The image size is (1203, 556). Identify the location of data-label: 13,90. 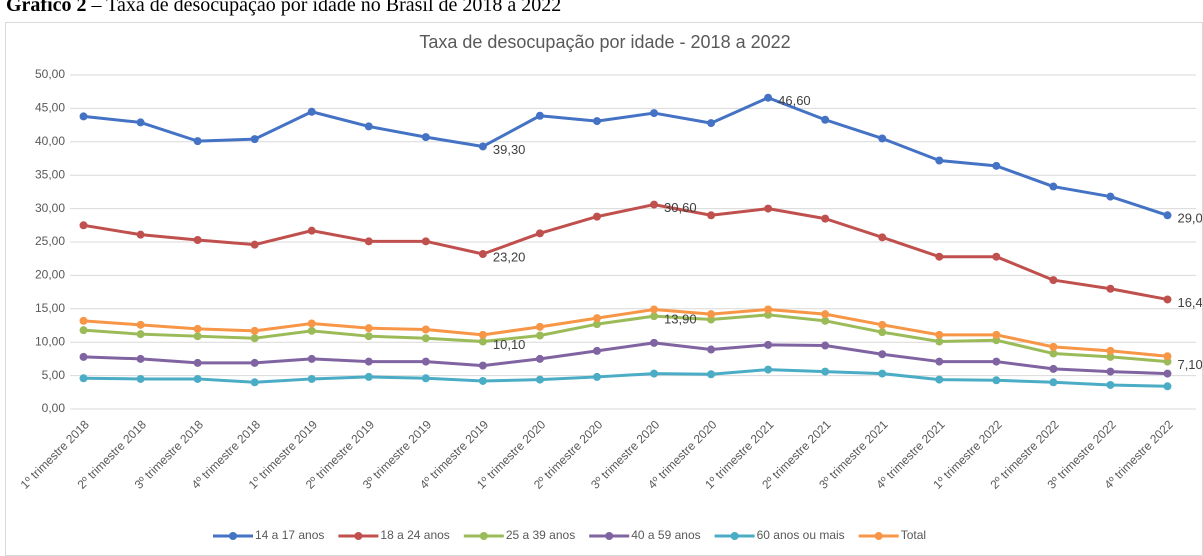
(680, 319).